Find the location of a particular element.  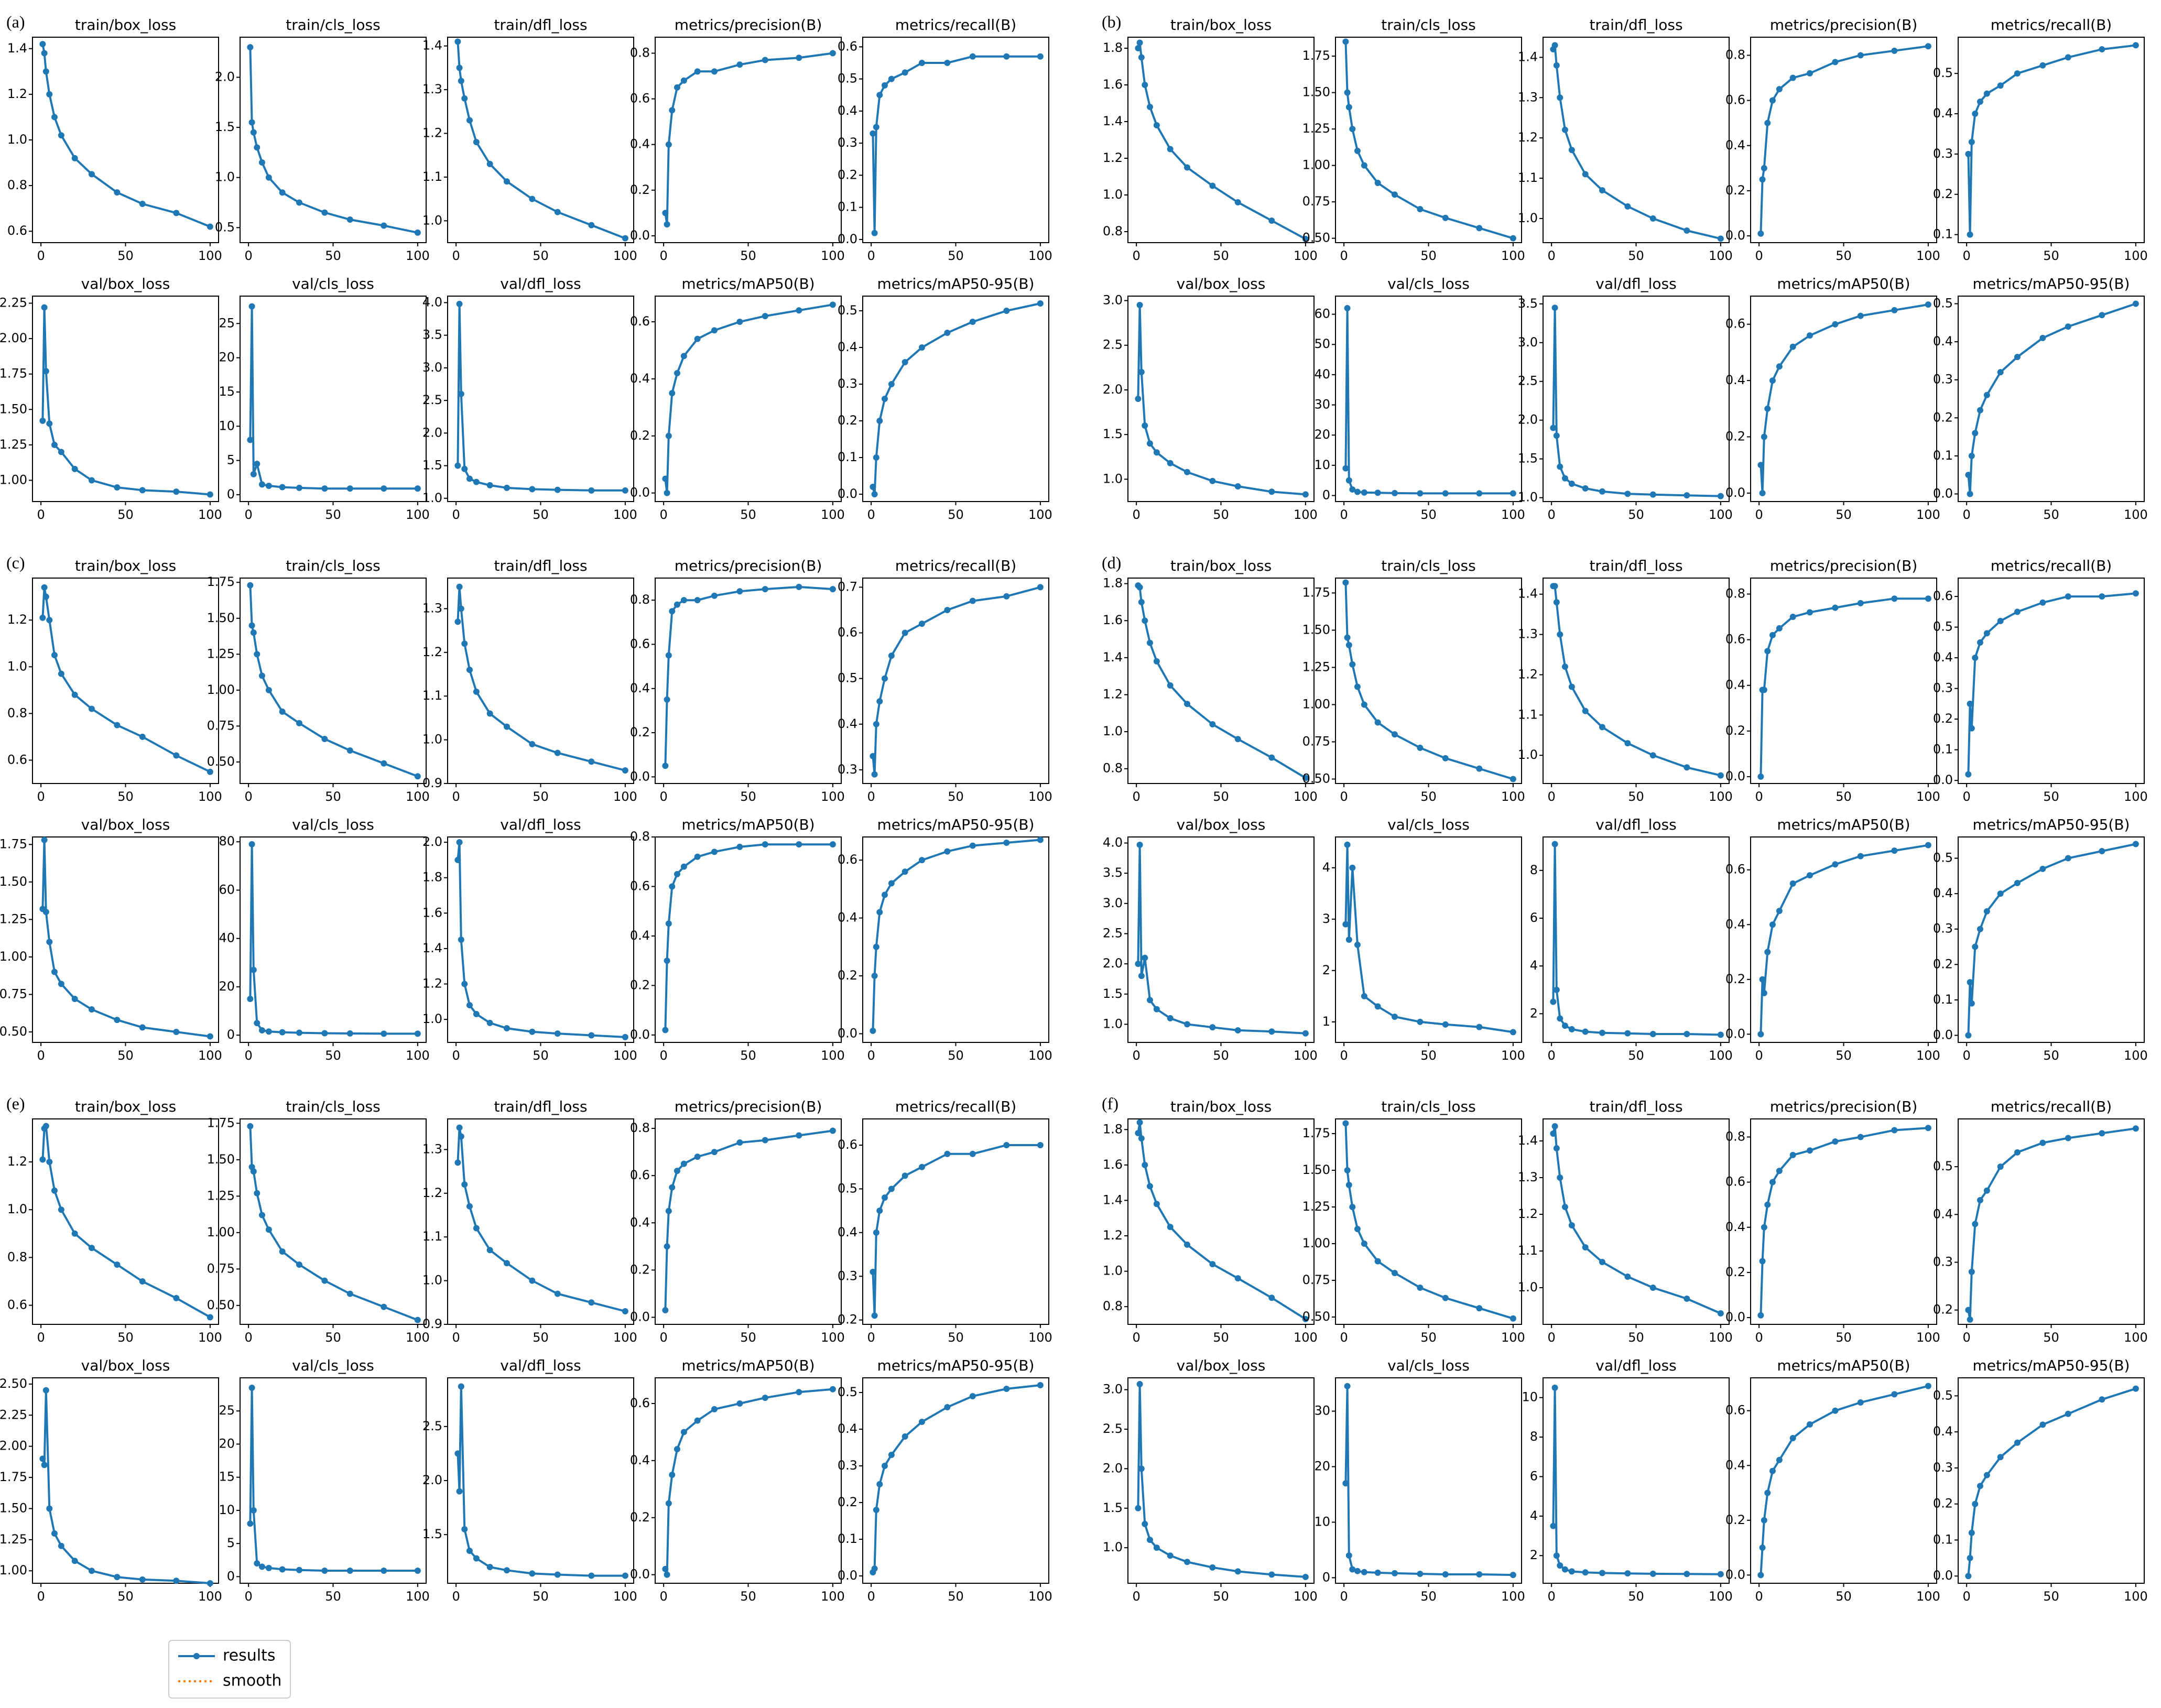

y-tick-label: 10 is located at coordinates (227, 1510).